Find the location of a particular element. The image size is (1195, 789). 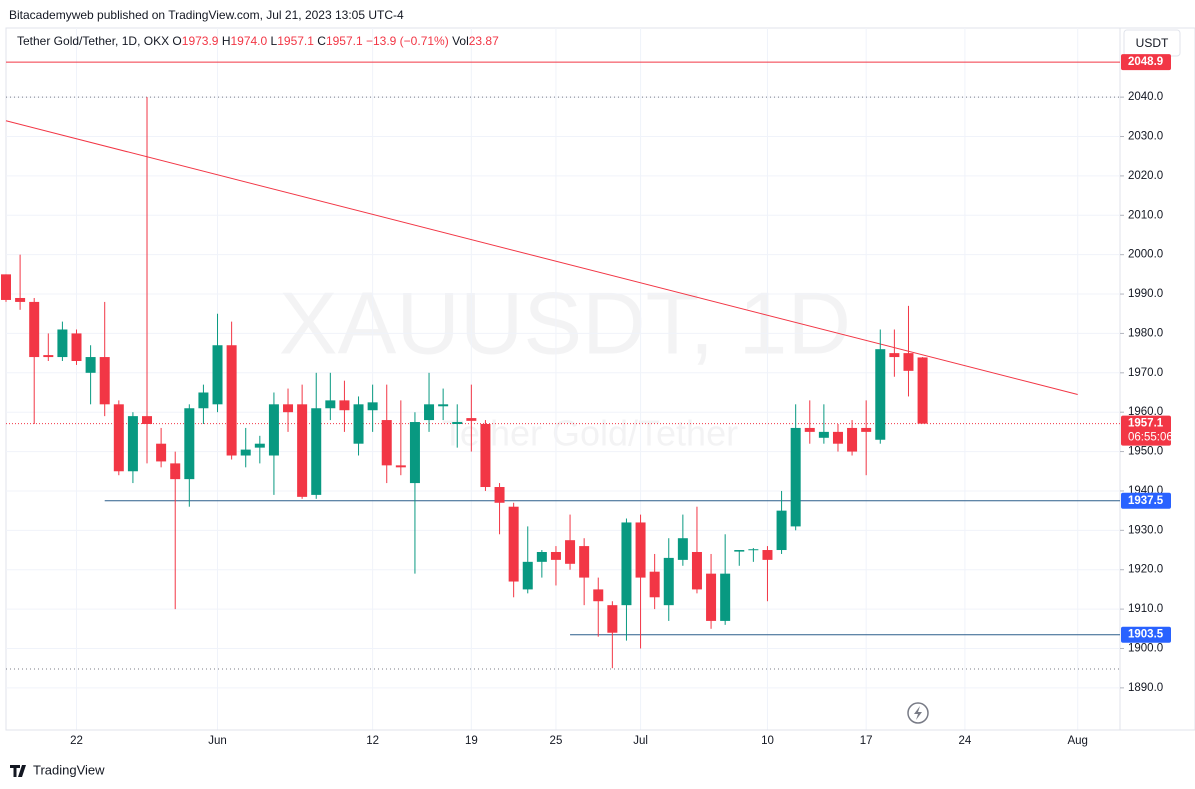

x-tick-label: 17 is located at coordinates (866, 741).